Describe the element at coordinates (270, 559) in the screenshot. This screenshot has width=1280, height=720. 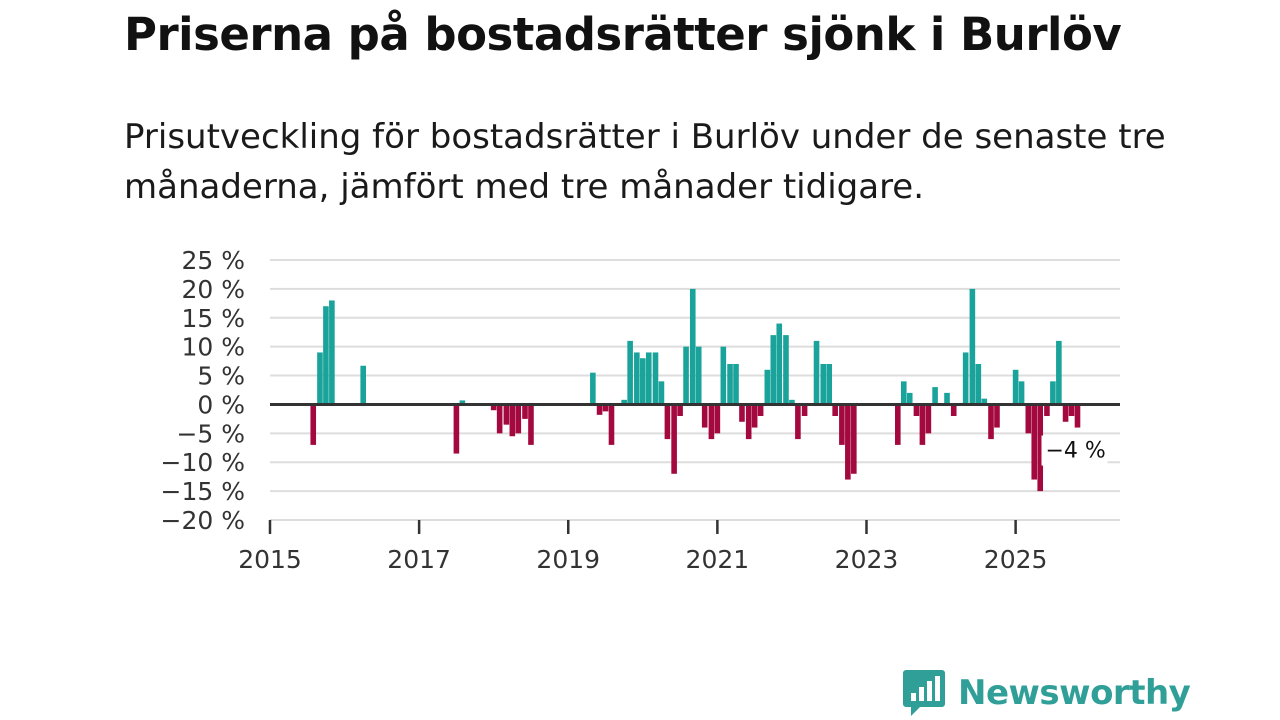
I see `x-tick-label: 2015` at that location.